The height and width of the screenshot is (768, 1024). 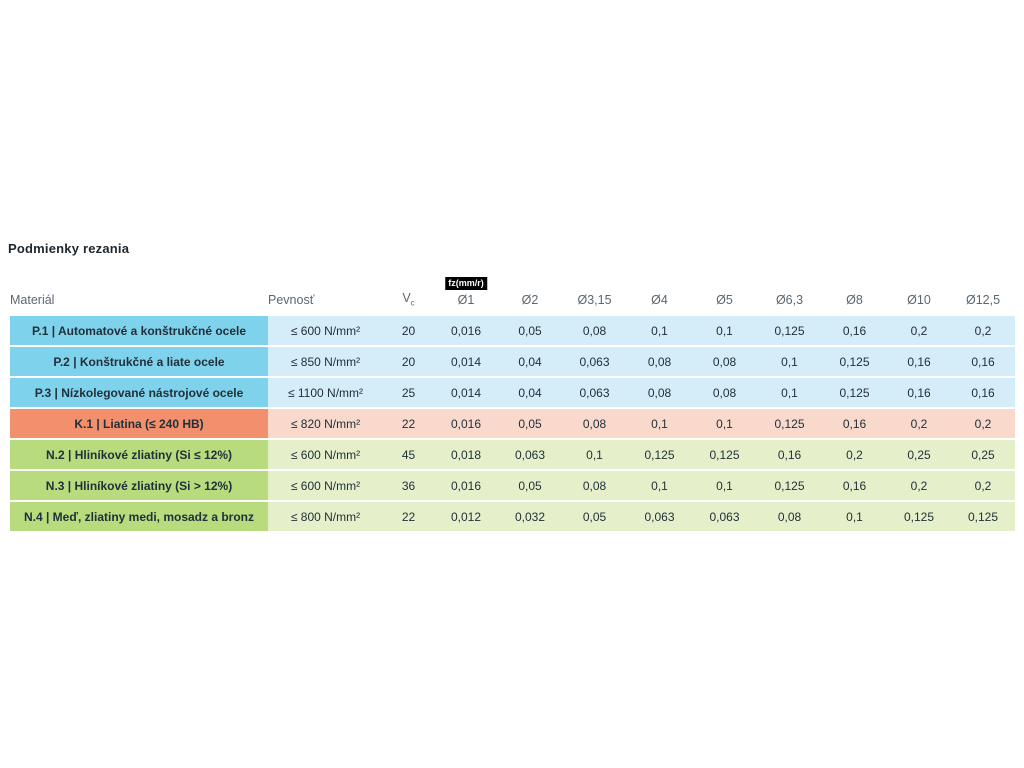 What do you see at coordinates (408, 455) in the screenshot?
I see `vc-cell: 45` at bounding box center [408, 455].